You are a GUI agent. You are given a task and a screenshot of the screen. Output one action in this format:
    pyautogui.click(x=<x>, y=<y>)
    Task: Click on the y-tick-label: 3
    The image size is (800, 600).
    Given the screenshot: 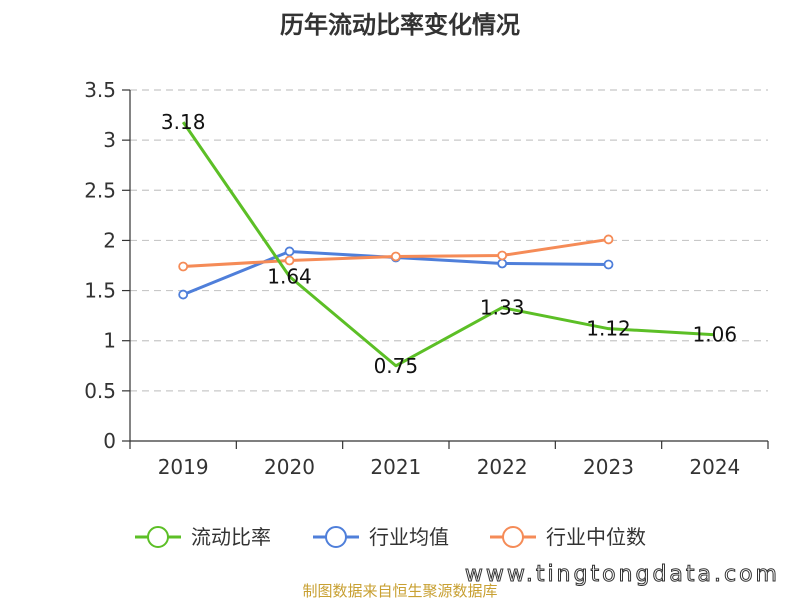 What is the action you would take?
    pyautogui.click(x=109, y=140)
    